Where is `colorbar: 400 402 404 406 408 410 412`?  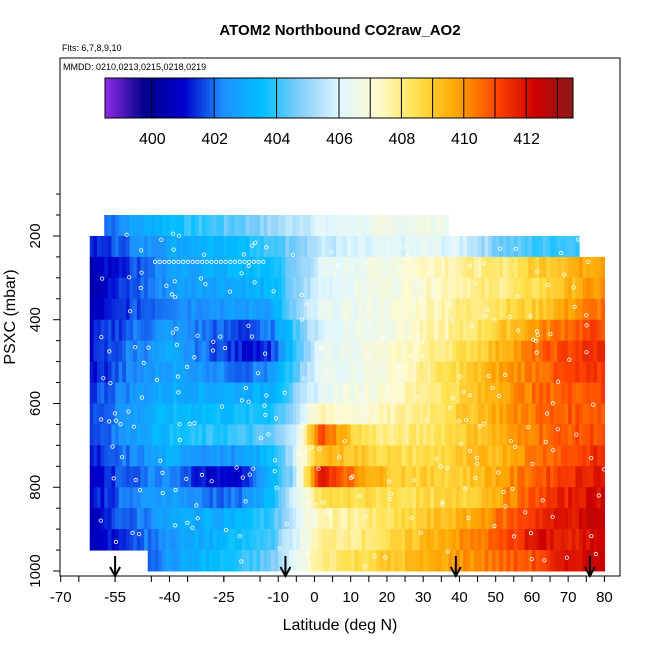 colorbar: 400 402 404 406 408 410 412 is located at coordinates (339, 112).